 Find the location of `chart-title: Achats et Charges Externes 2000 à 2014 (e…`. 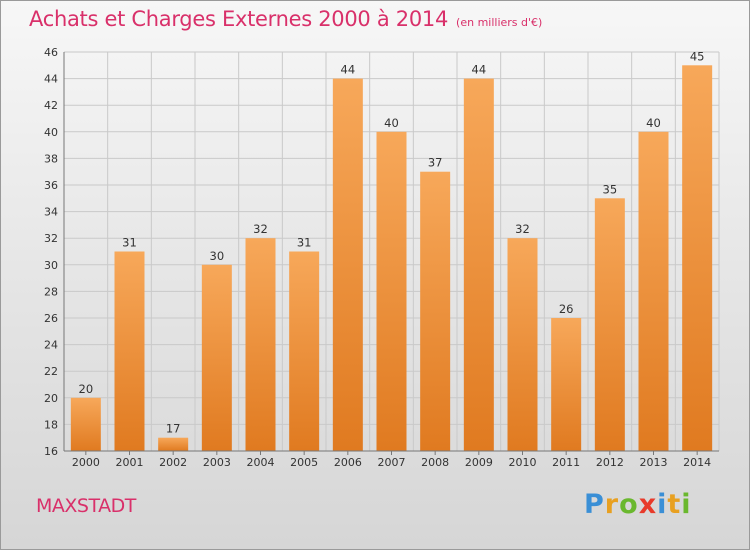

chart-title: Achats et Charges Externes 2000 à 2014 (e… is located at coordinates (286, 19).